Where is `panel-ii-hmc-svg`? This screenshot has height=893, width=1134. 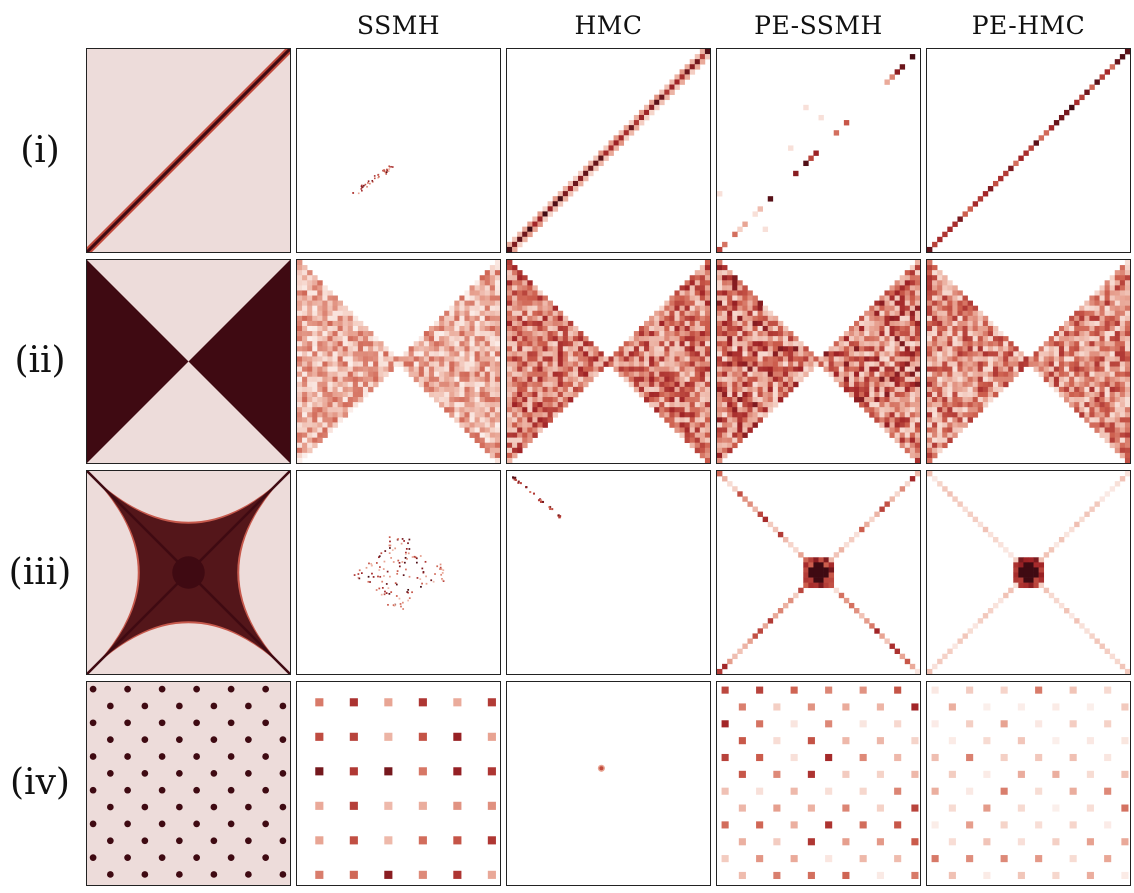 panel-ii-hmc-svg is located at coordinates (608, 361).